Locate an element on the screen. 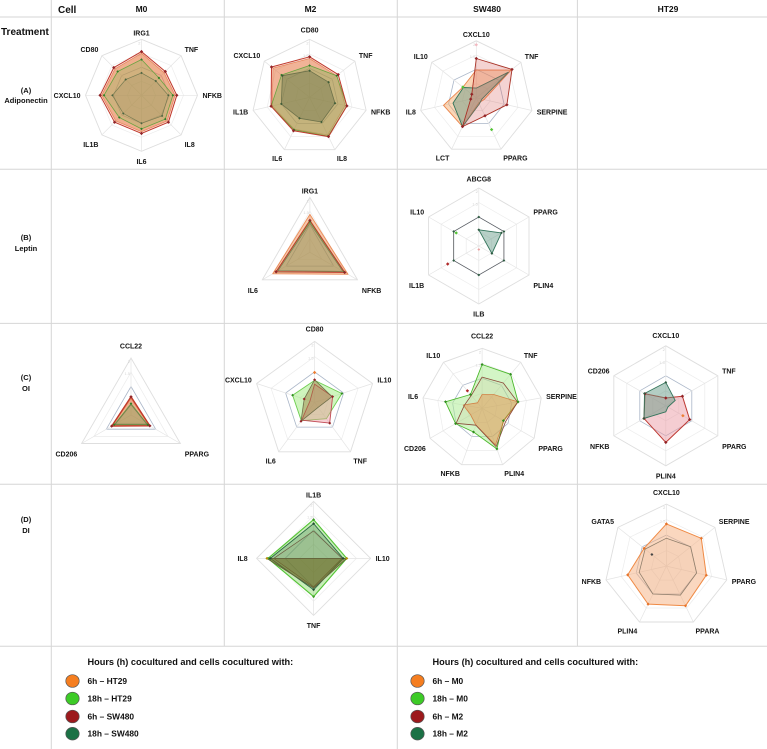 This screenshot has width=767, height=749. svg-text: DI is located at coordinates (26, 530).